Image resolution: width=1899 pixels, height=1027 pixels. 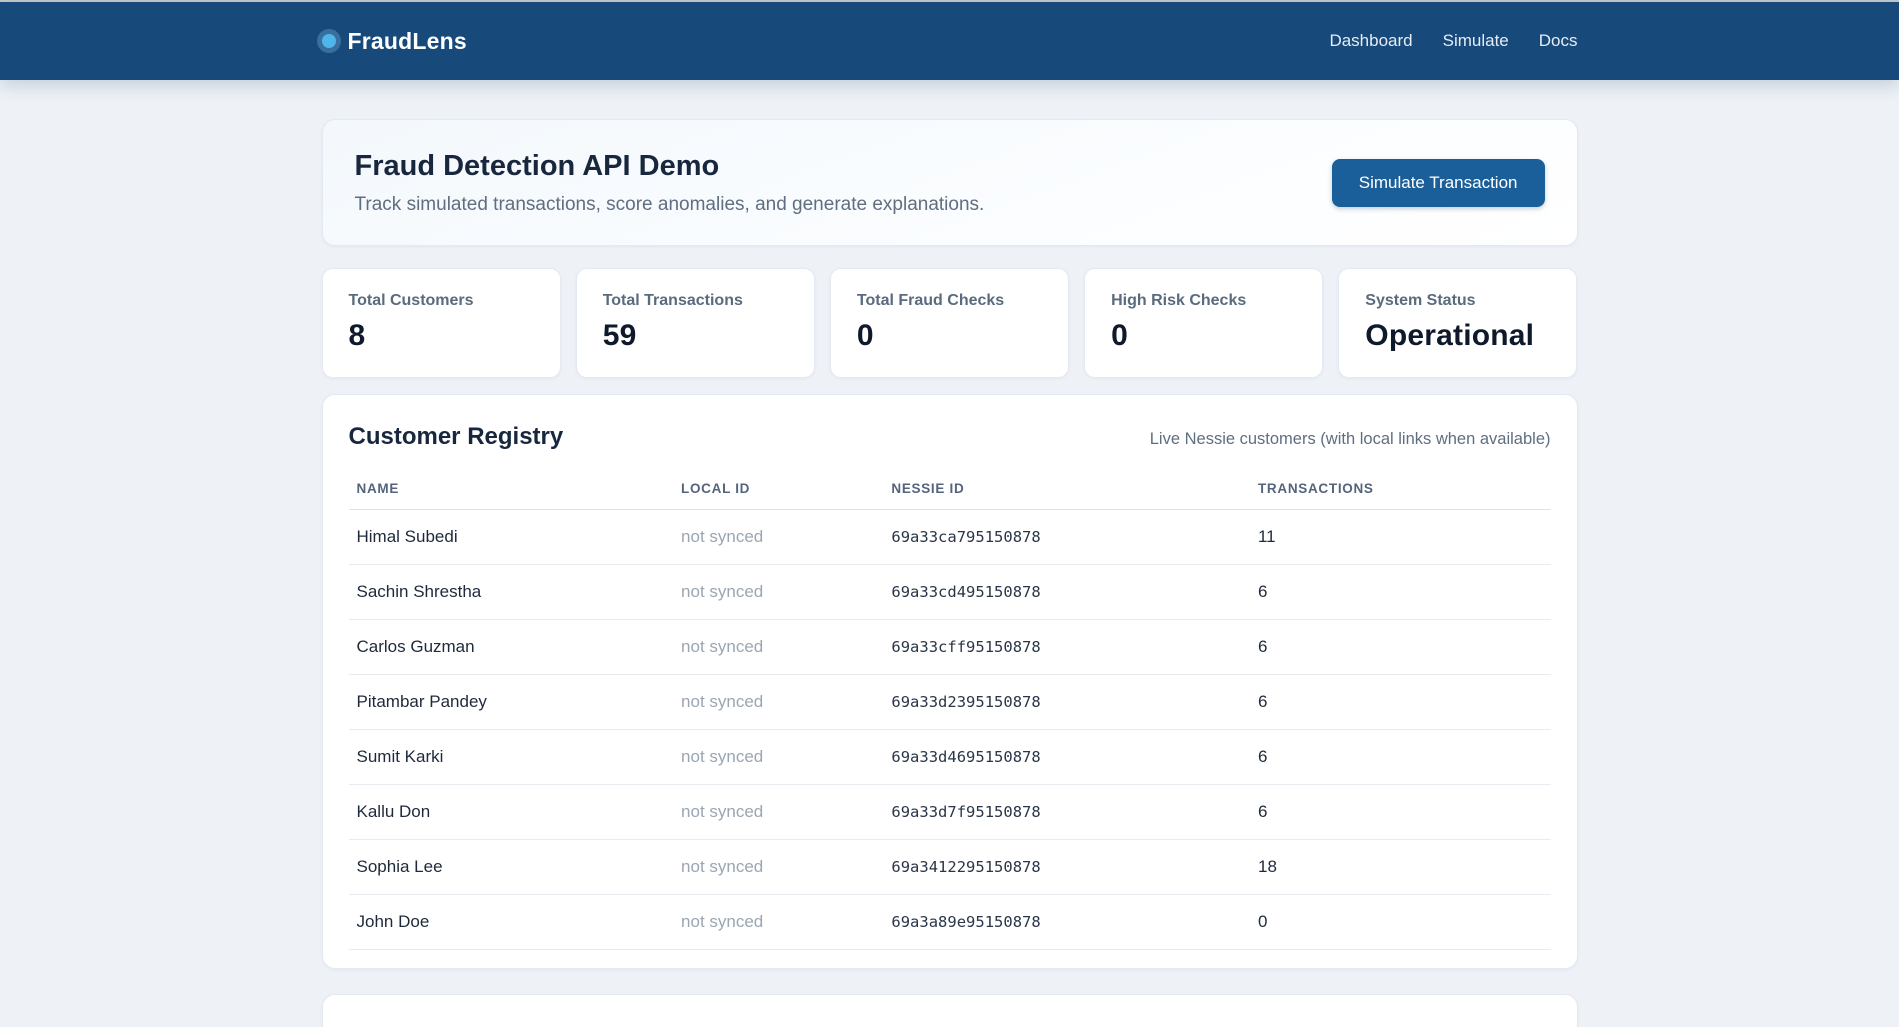 I want to click on registry-title: Customer Registry, so click(x=456, y=436).